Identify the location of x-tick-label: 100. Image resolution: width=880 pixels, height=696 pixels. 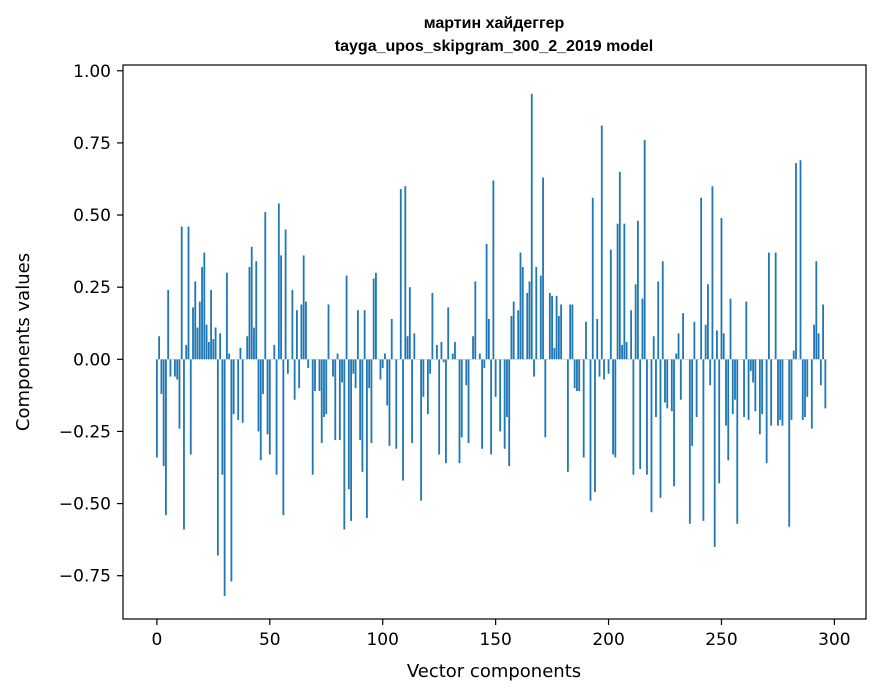
(382, 640).